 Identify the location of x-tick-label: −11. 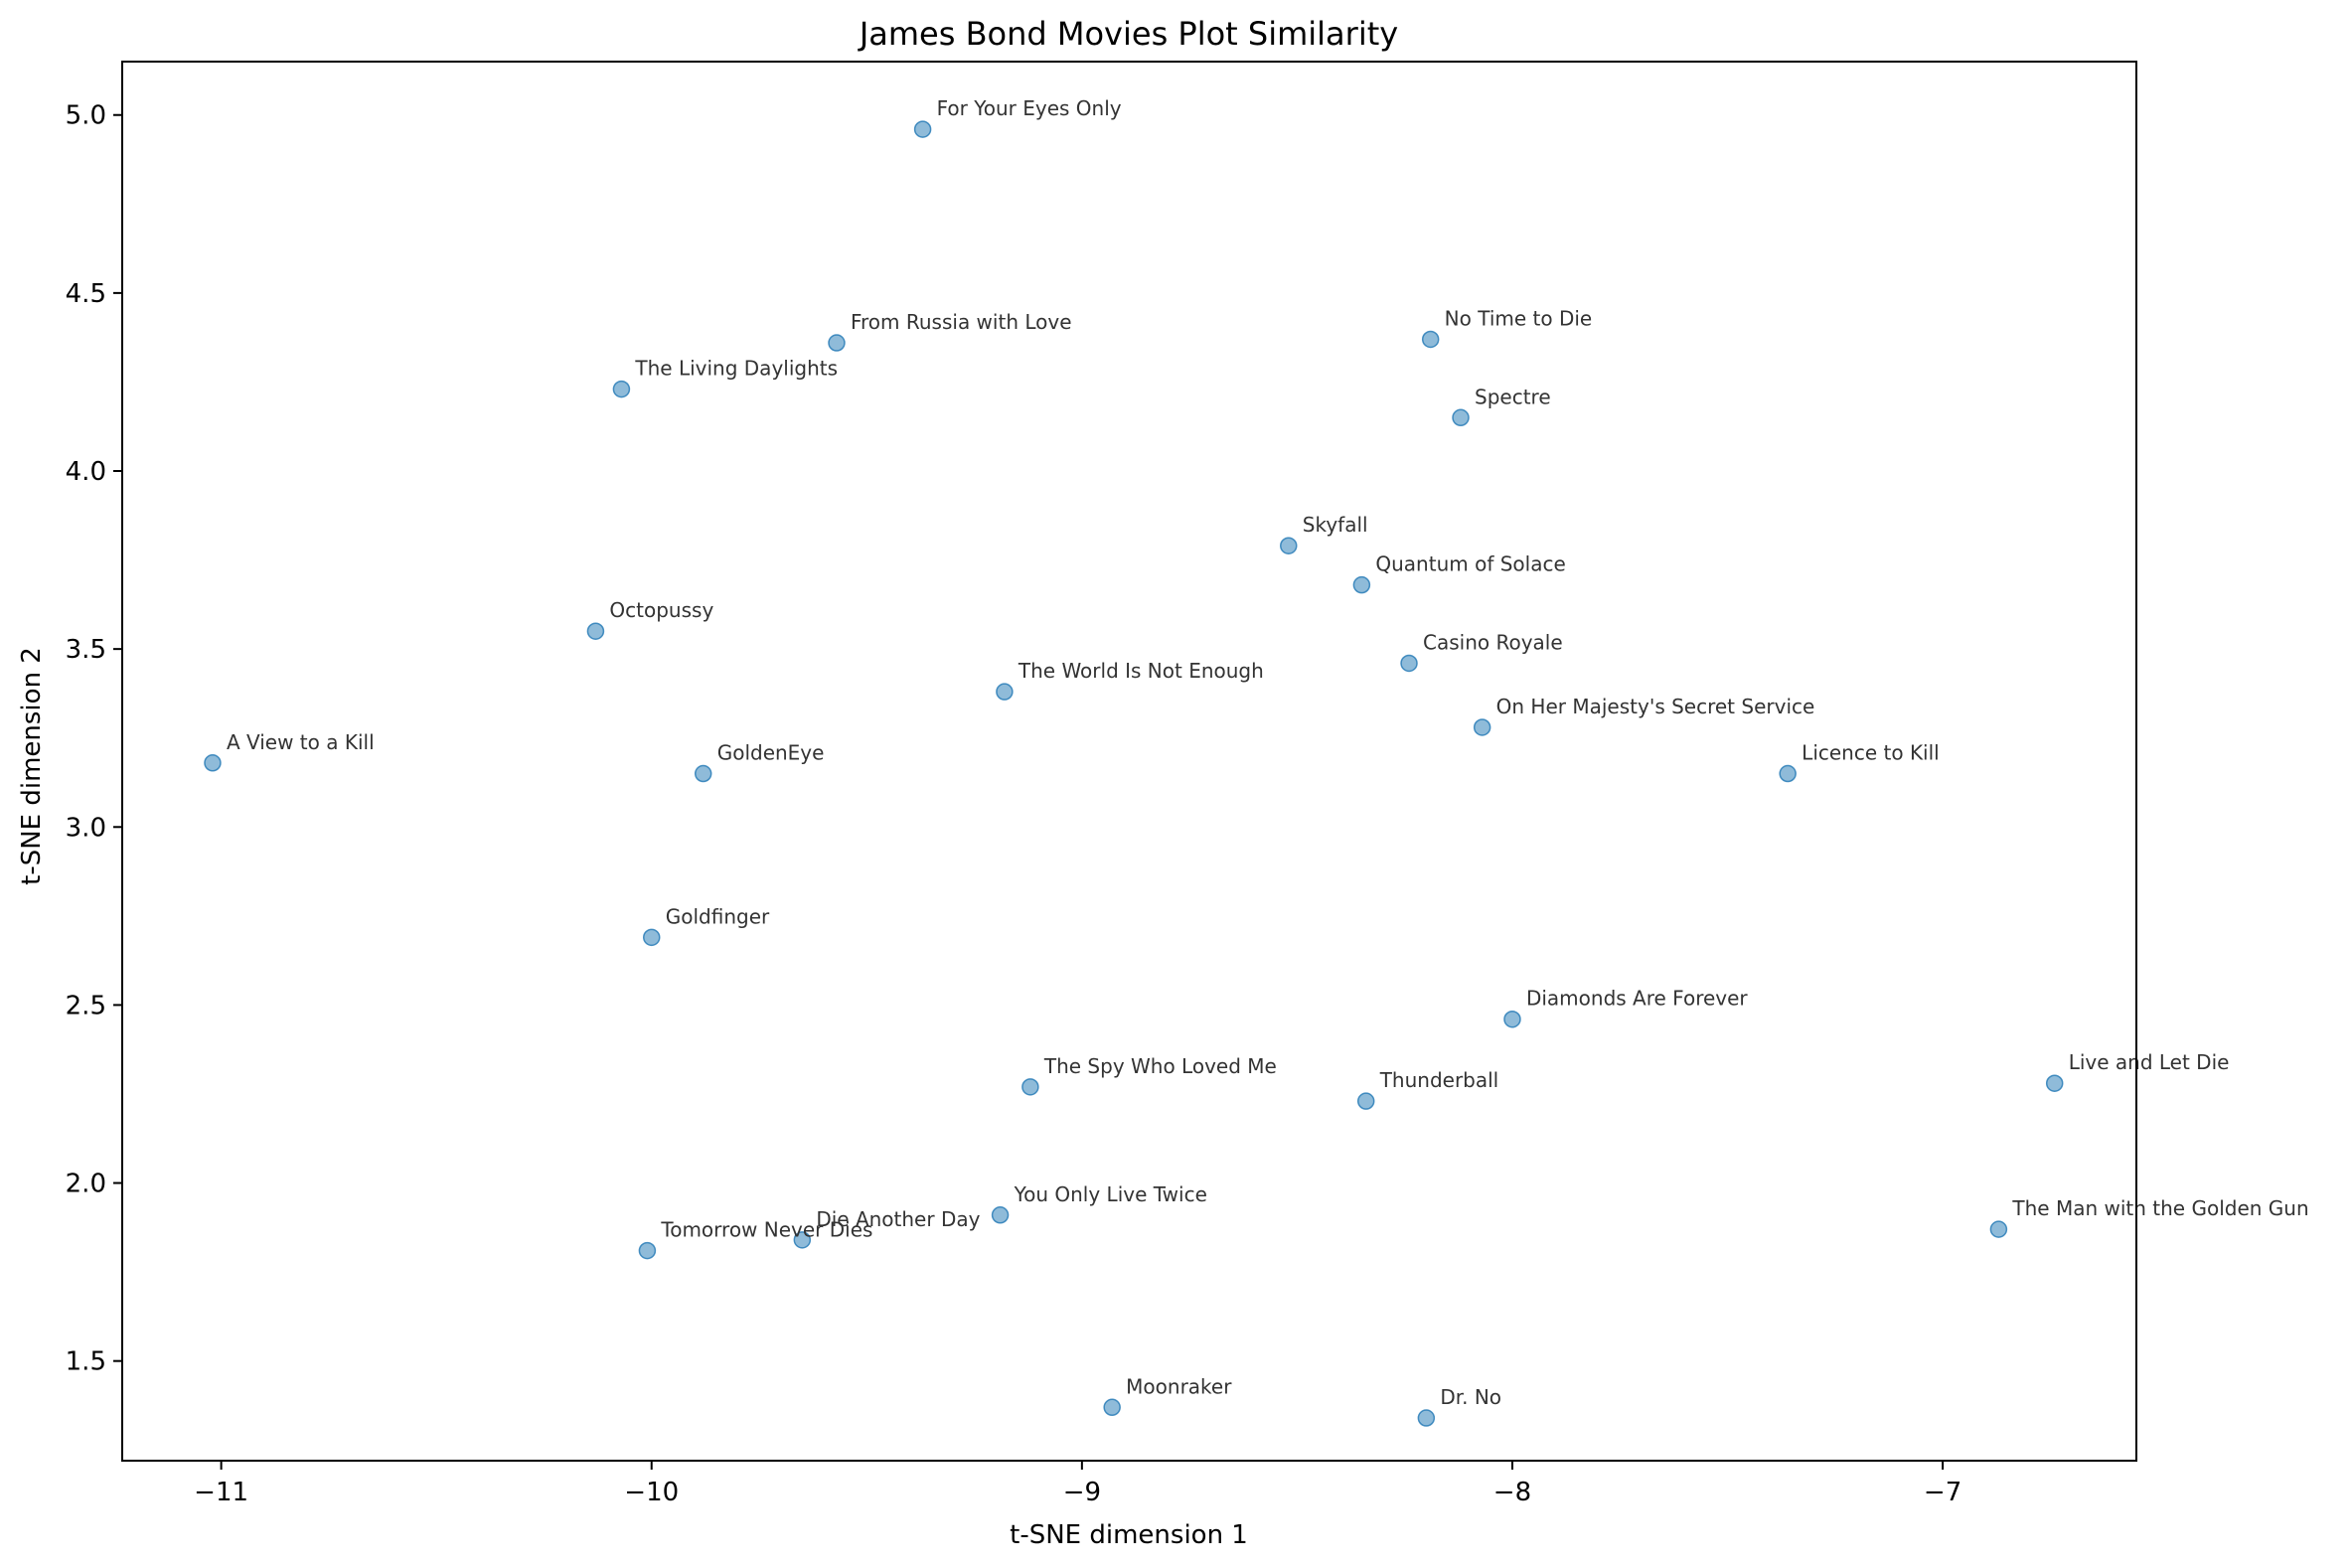
(221, 1492).